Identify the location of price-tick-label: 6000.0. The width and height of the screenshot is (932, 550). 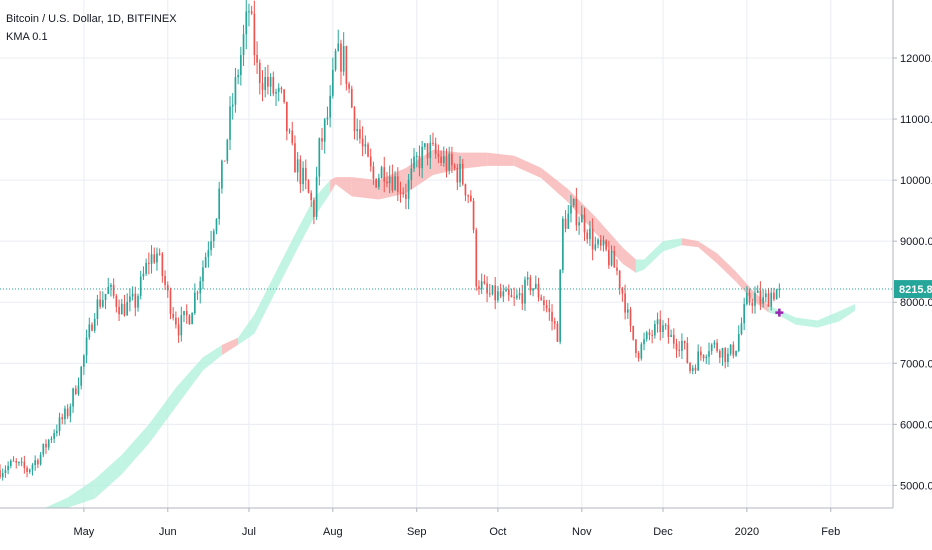
(916, 425).